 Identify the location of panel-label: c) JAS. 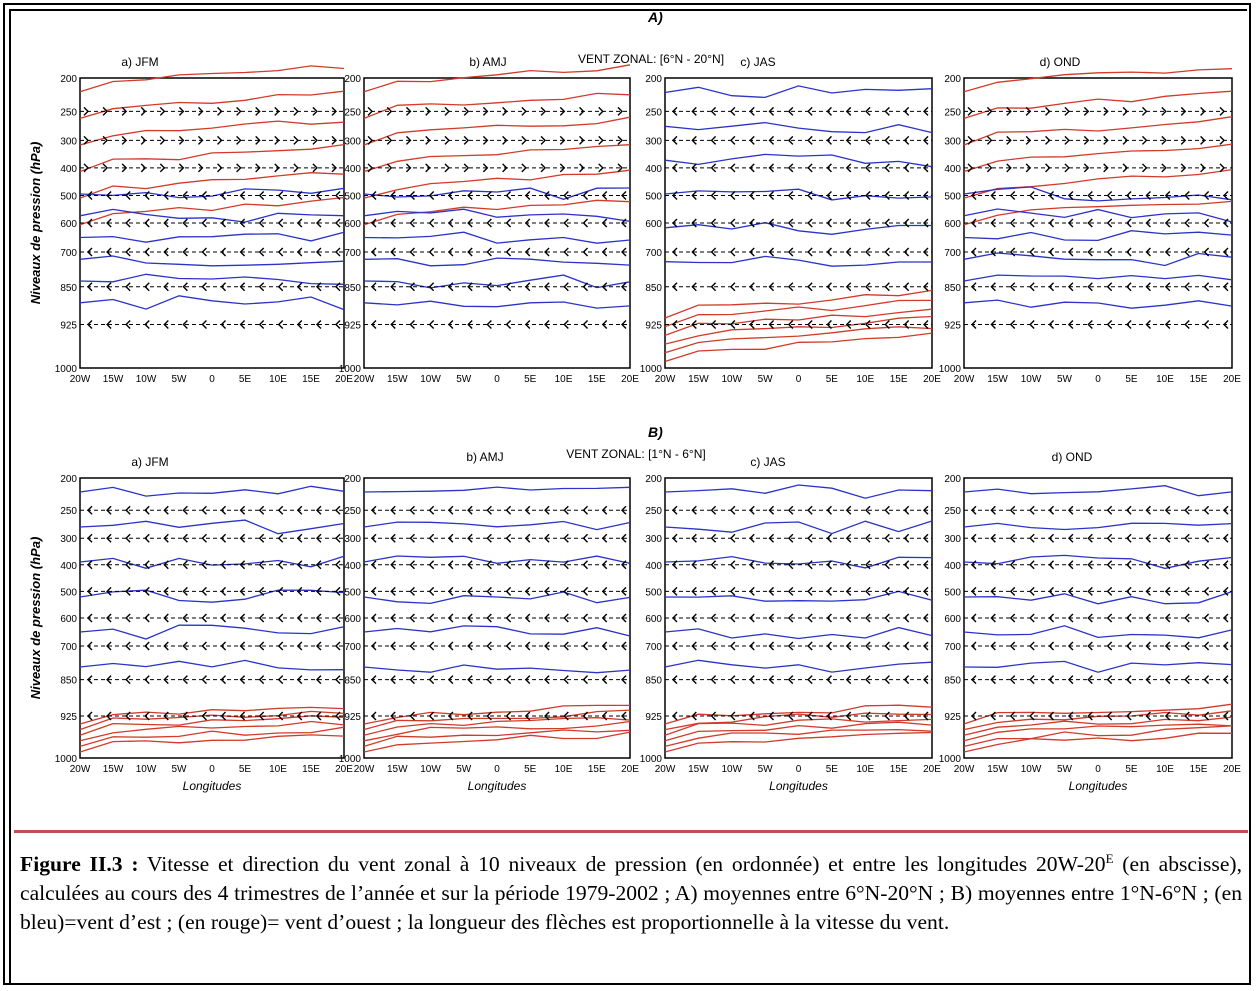
(757, 62).